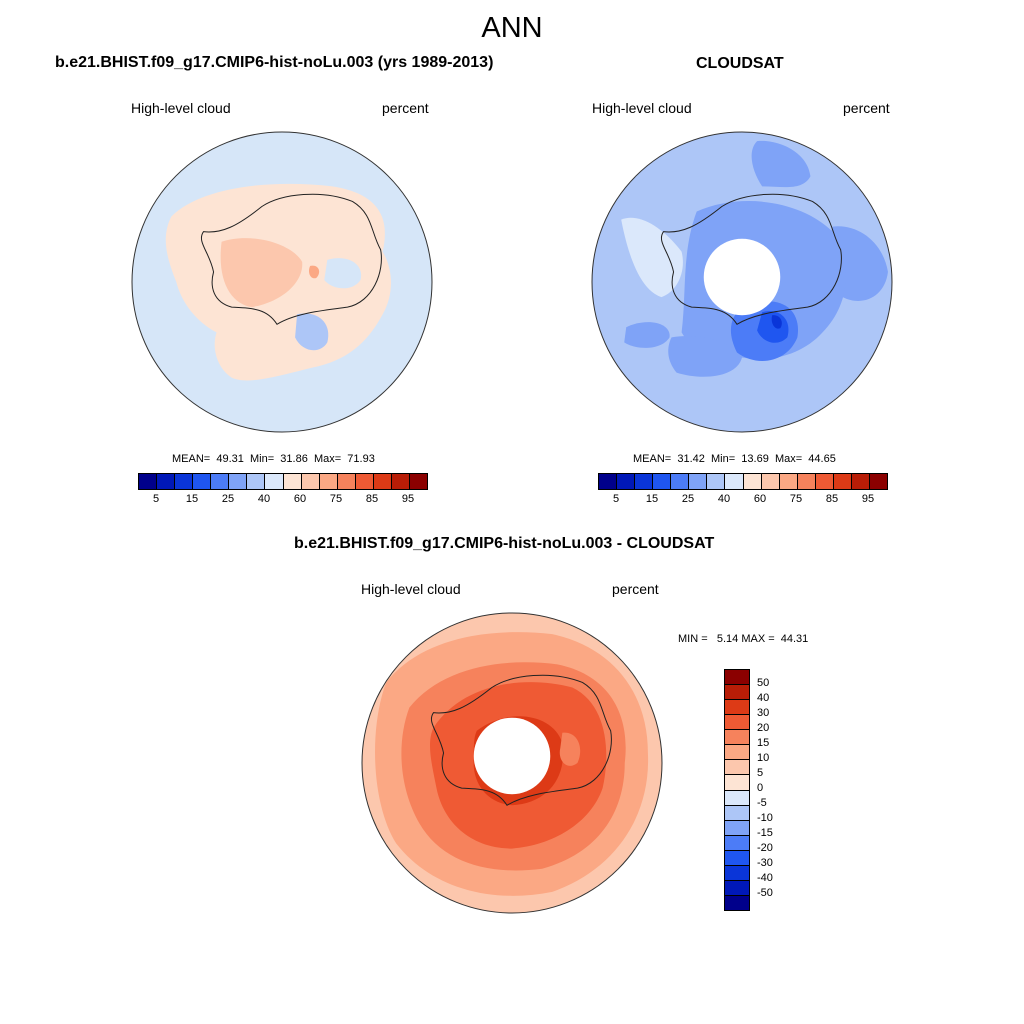 The height and width of the screenshot is (1024, 1024). Describe the element at coordinates (822, 459) in the screenshot. I see `panel2-max: 44.65` at that location.